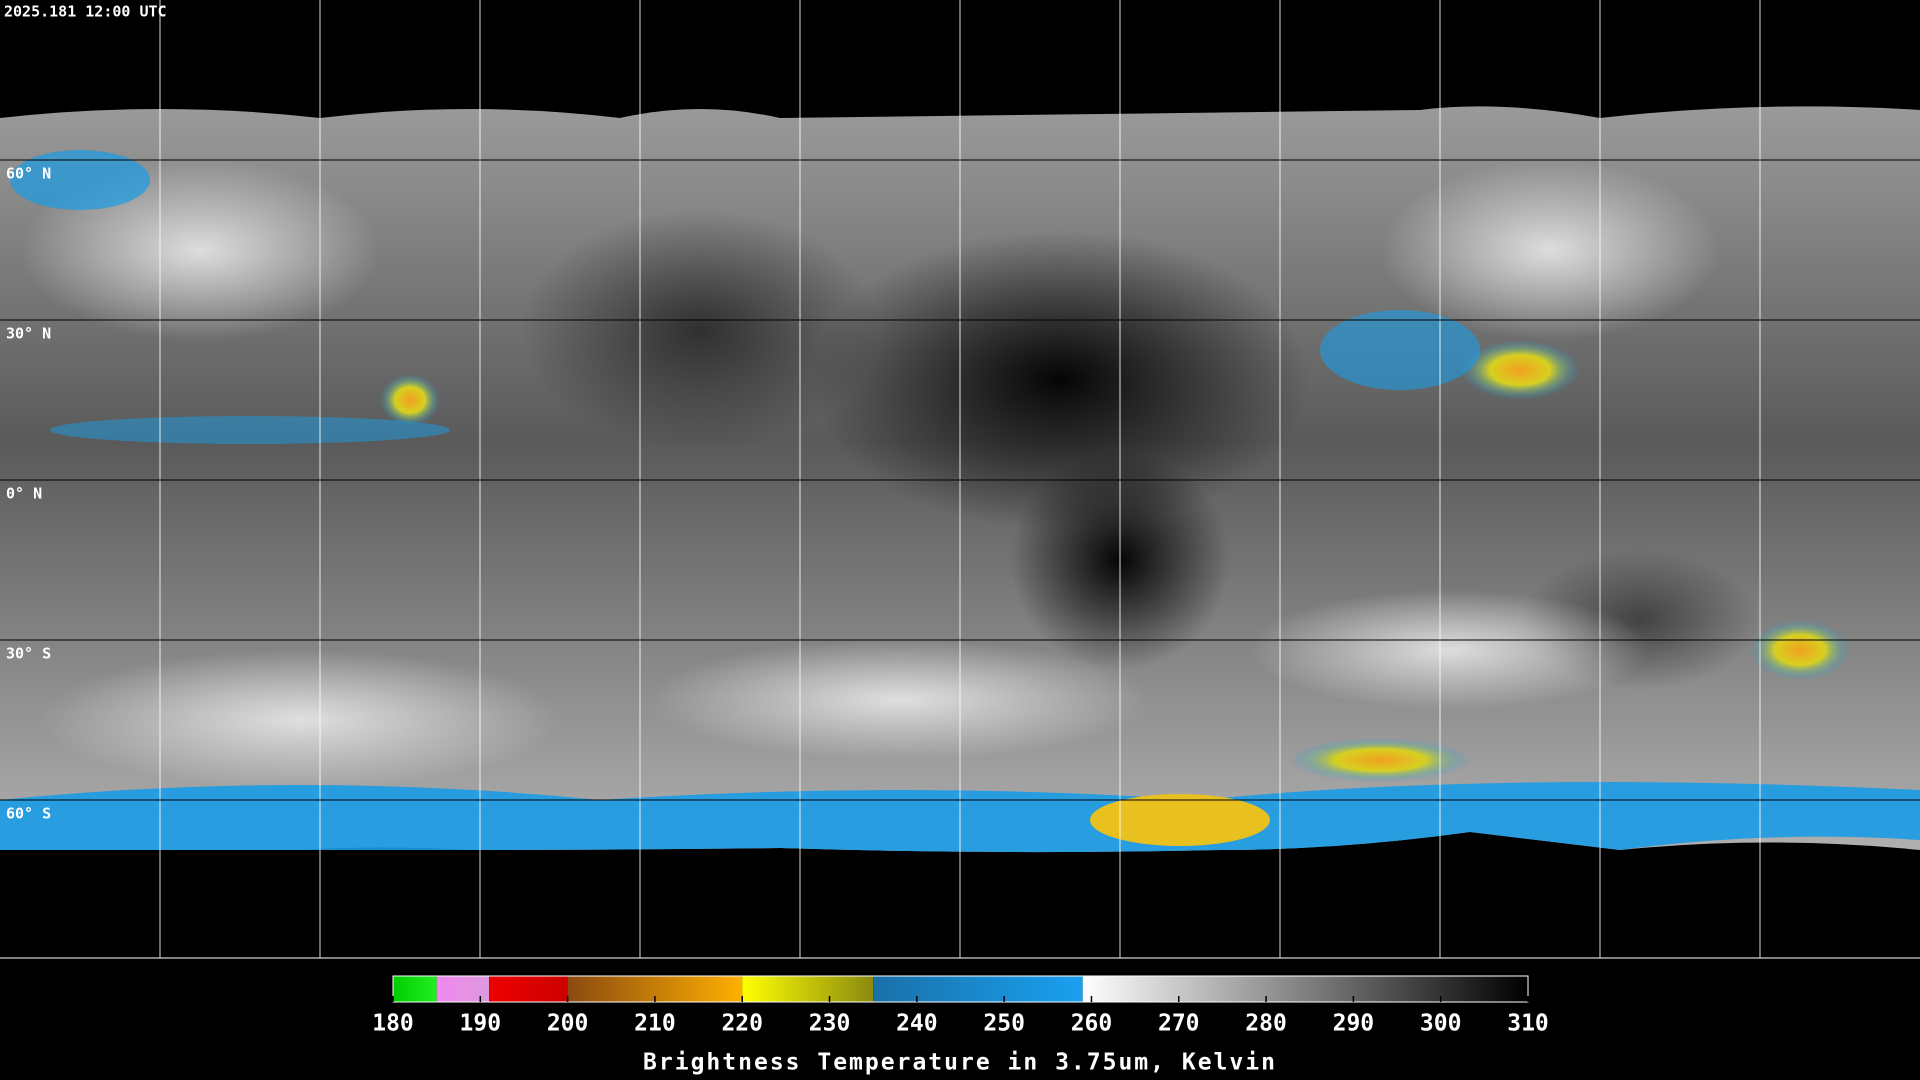  What do you see at coordinates (28, 334) in the screenshot?
I see `latitude-label: 30° N` at bounding box center [28, 334].